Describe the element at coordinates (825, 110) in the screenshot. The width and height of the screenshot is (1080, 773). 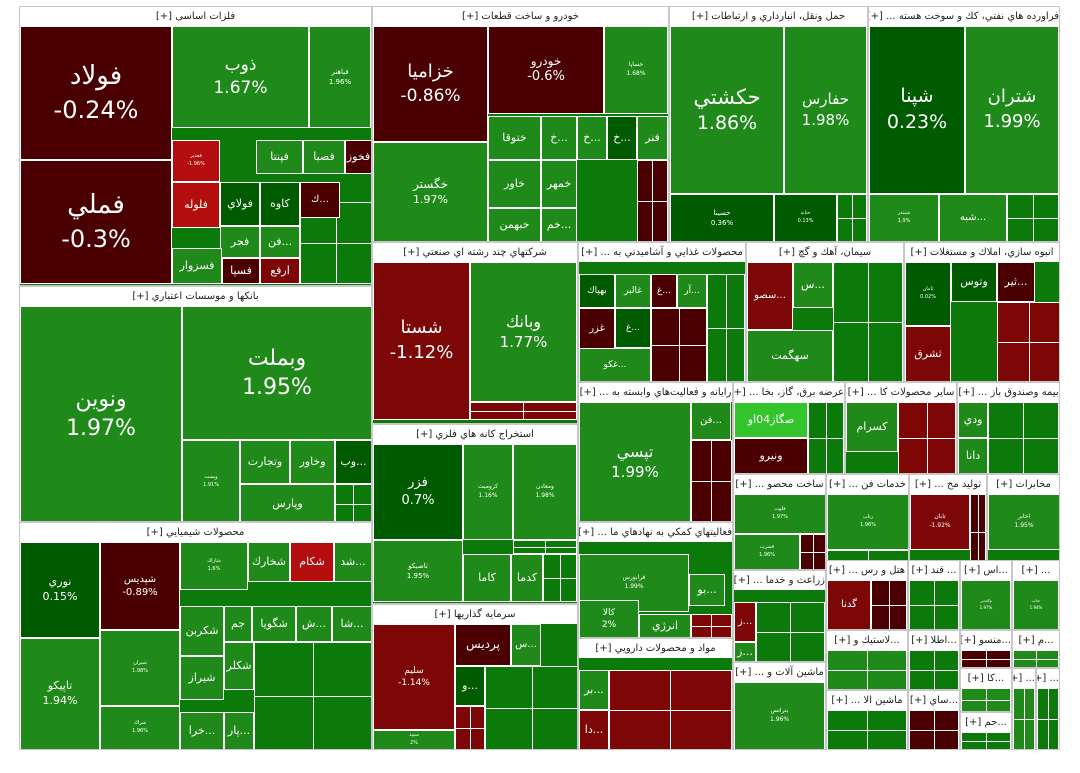
I see `stock-tile: حفارس 1.98%` at that location.